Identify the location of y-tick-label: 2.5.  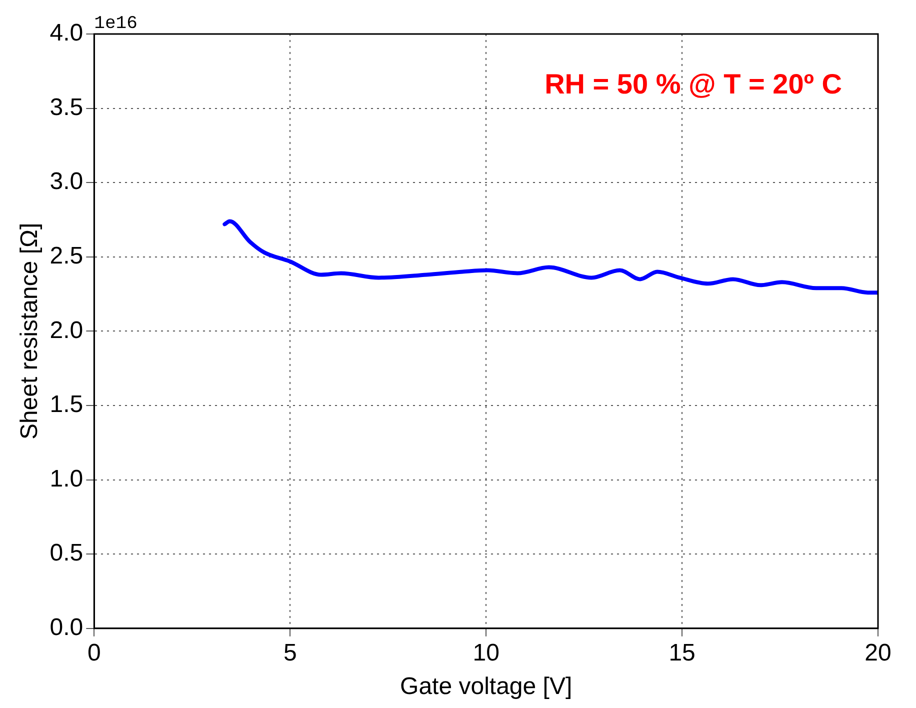
(67, 256).